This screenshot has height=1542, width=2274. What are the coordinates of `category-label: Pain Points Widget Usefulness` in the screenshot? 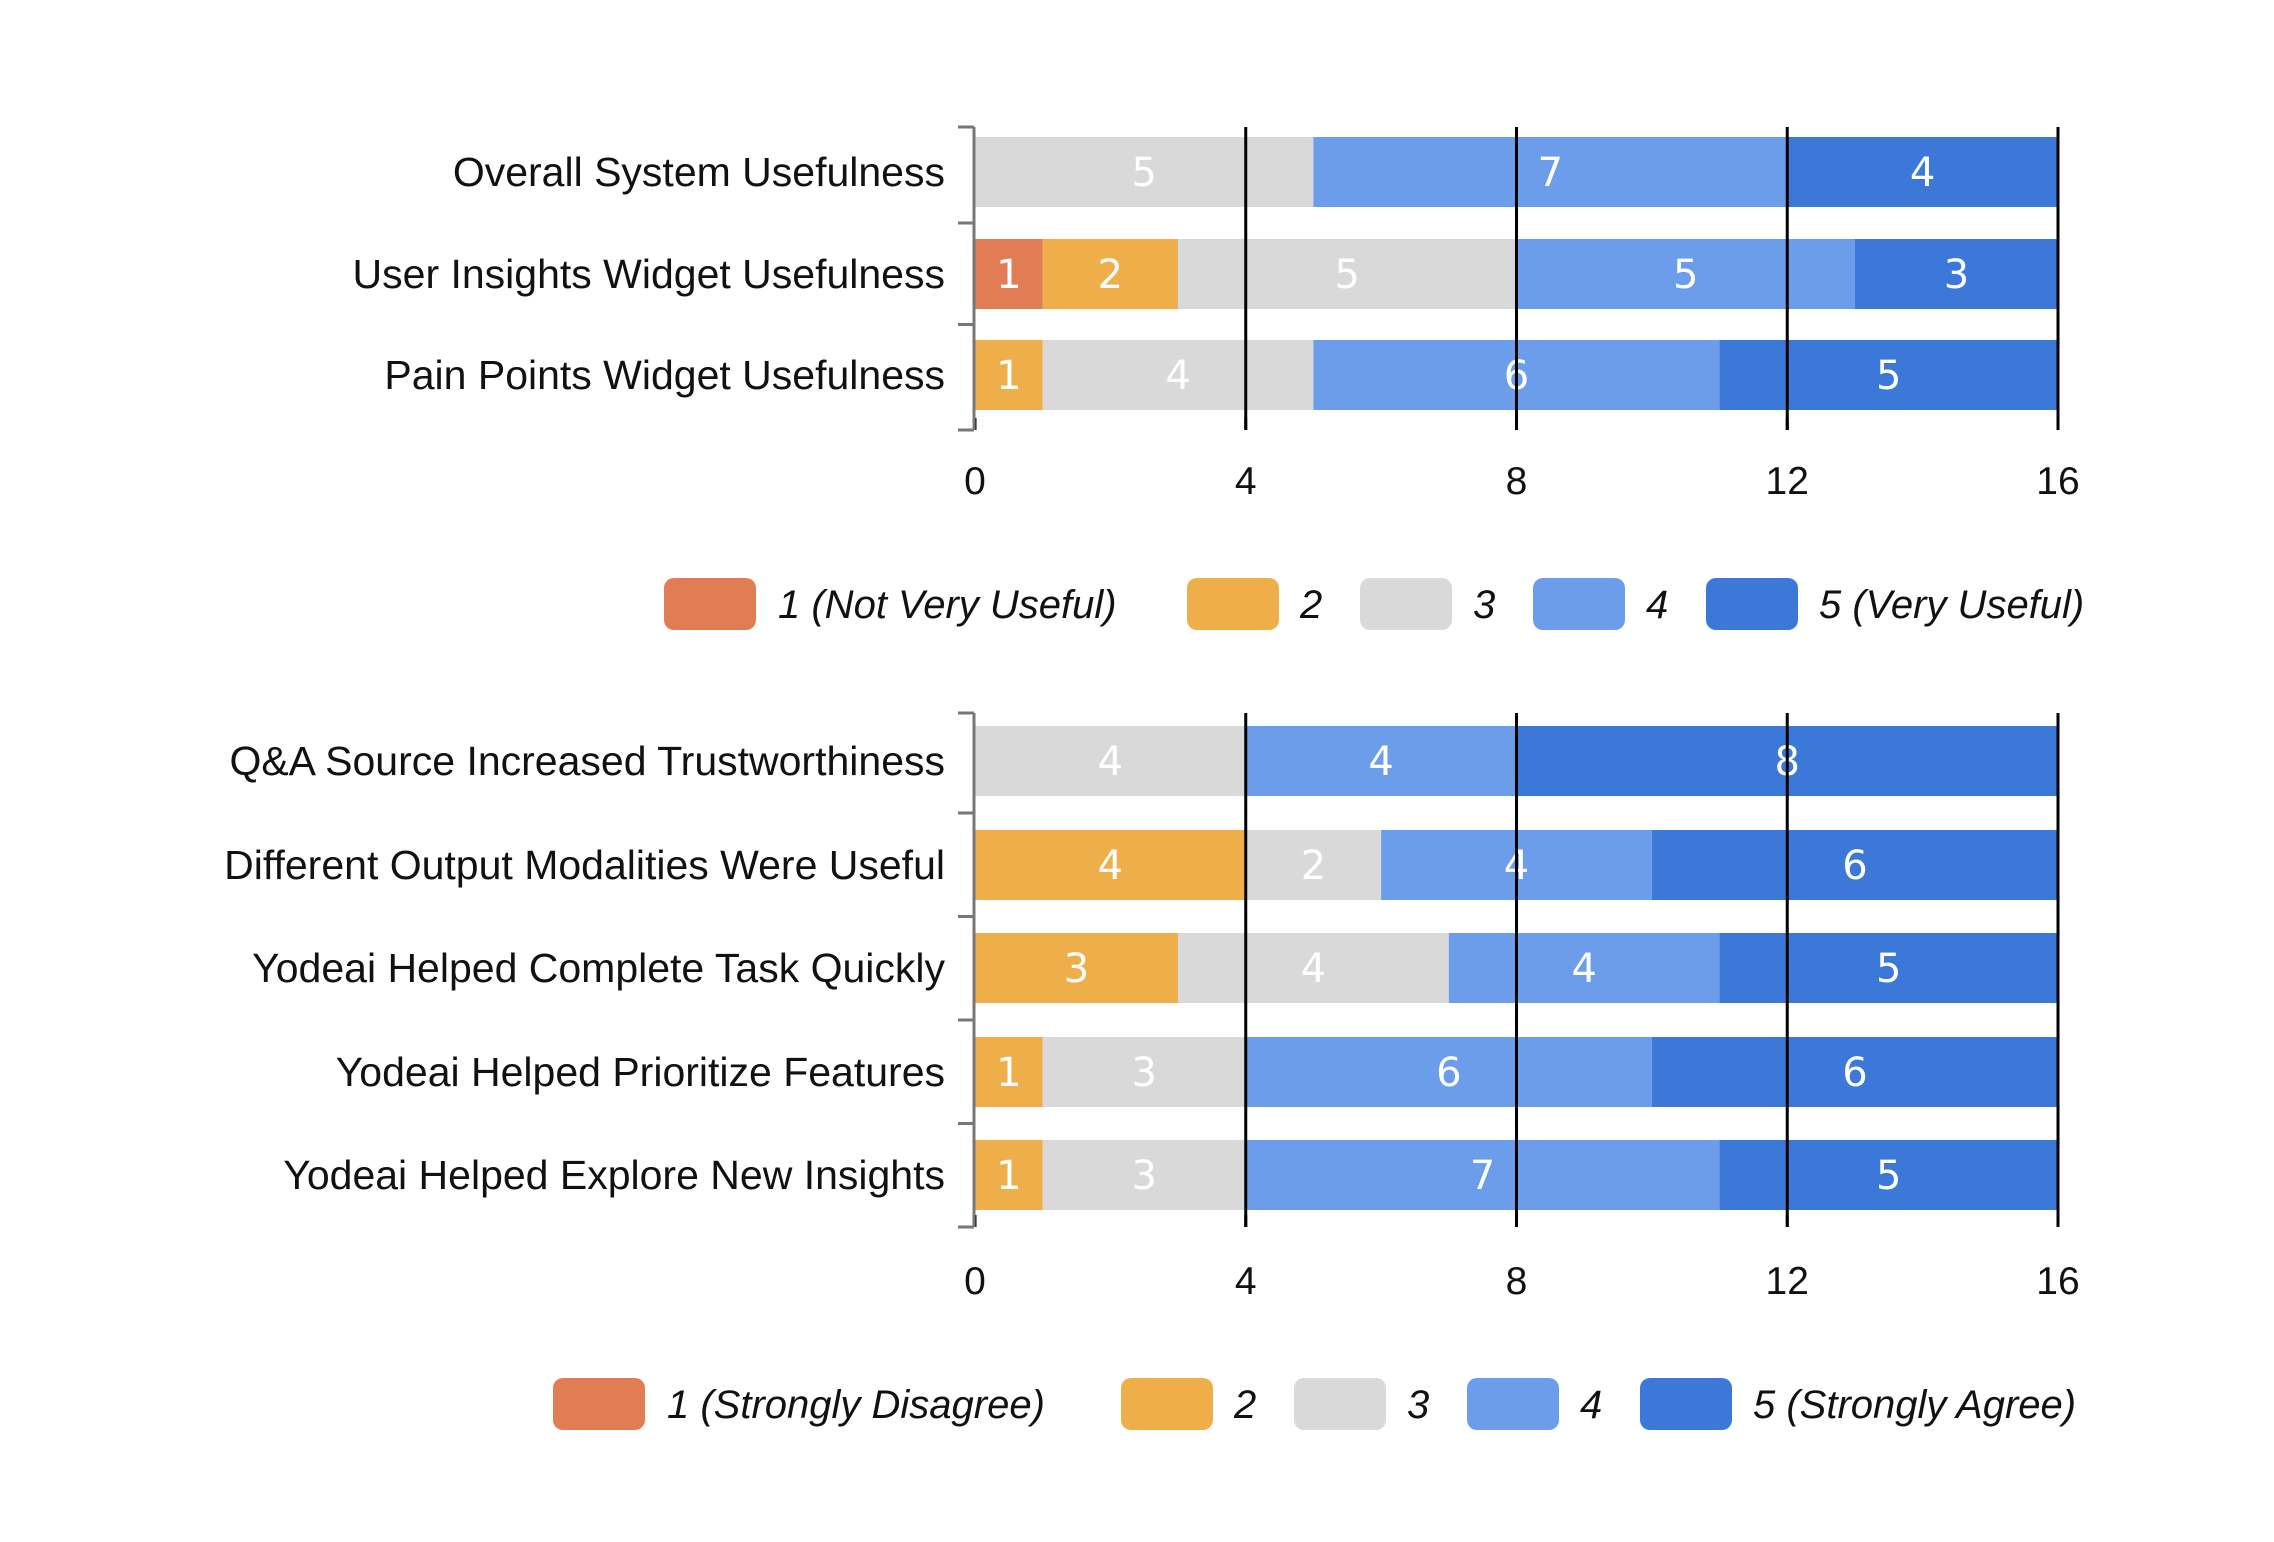 It's located at (664, 375).